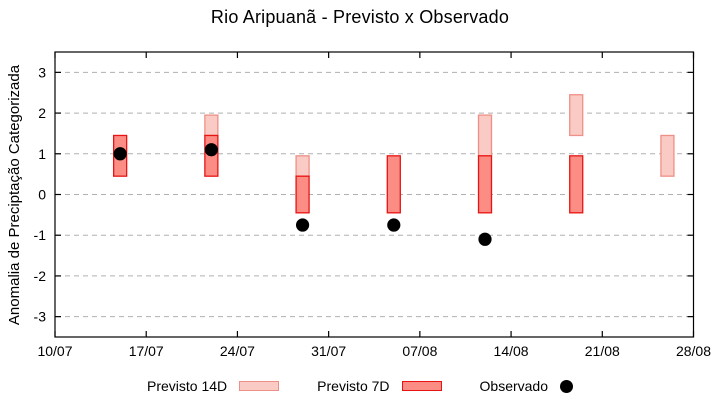 The image size is (720, 400). What do you see at coordinates (237, 351) in the screenshot?
I see `x-tick-label: 24/07` at bounding box center [237, 351].